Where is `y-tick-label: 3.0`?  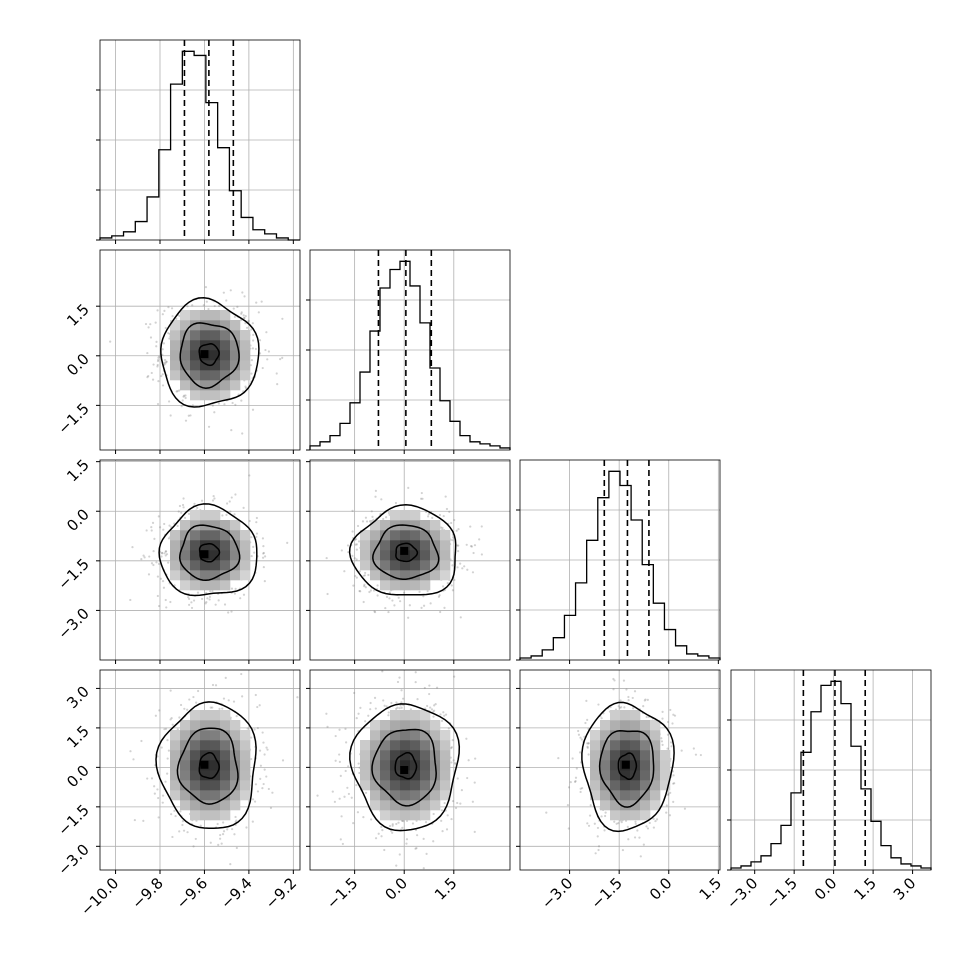
y-tick-label: 3.0 is located at coordinates (78, 698).